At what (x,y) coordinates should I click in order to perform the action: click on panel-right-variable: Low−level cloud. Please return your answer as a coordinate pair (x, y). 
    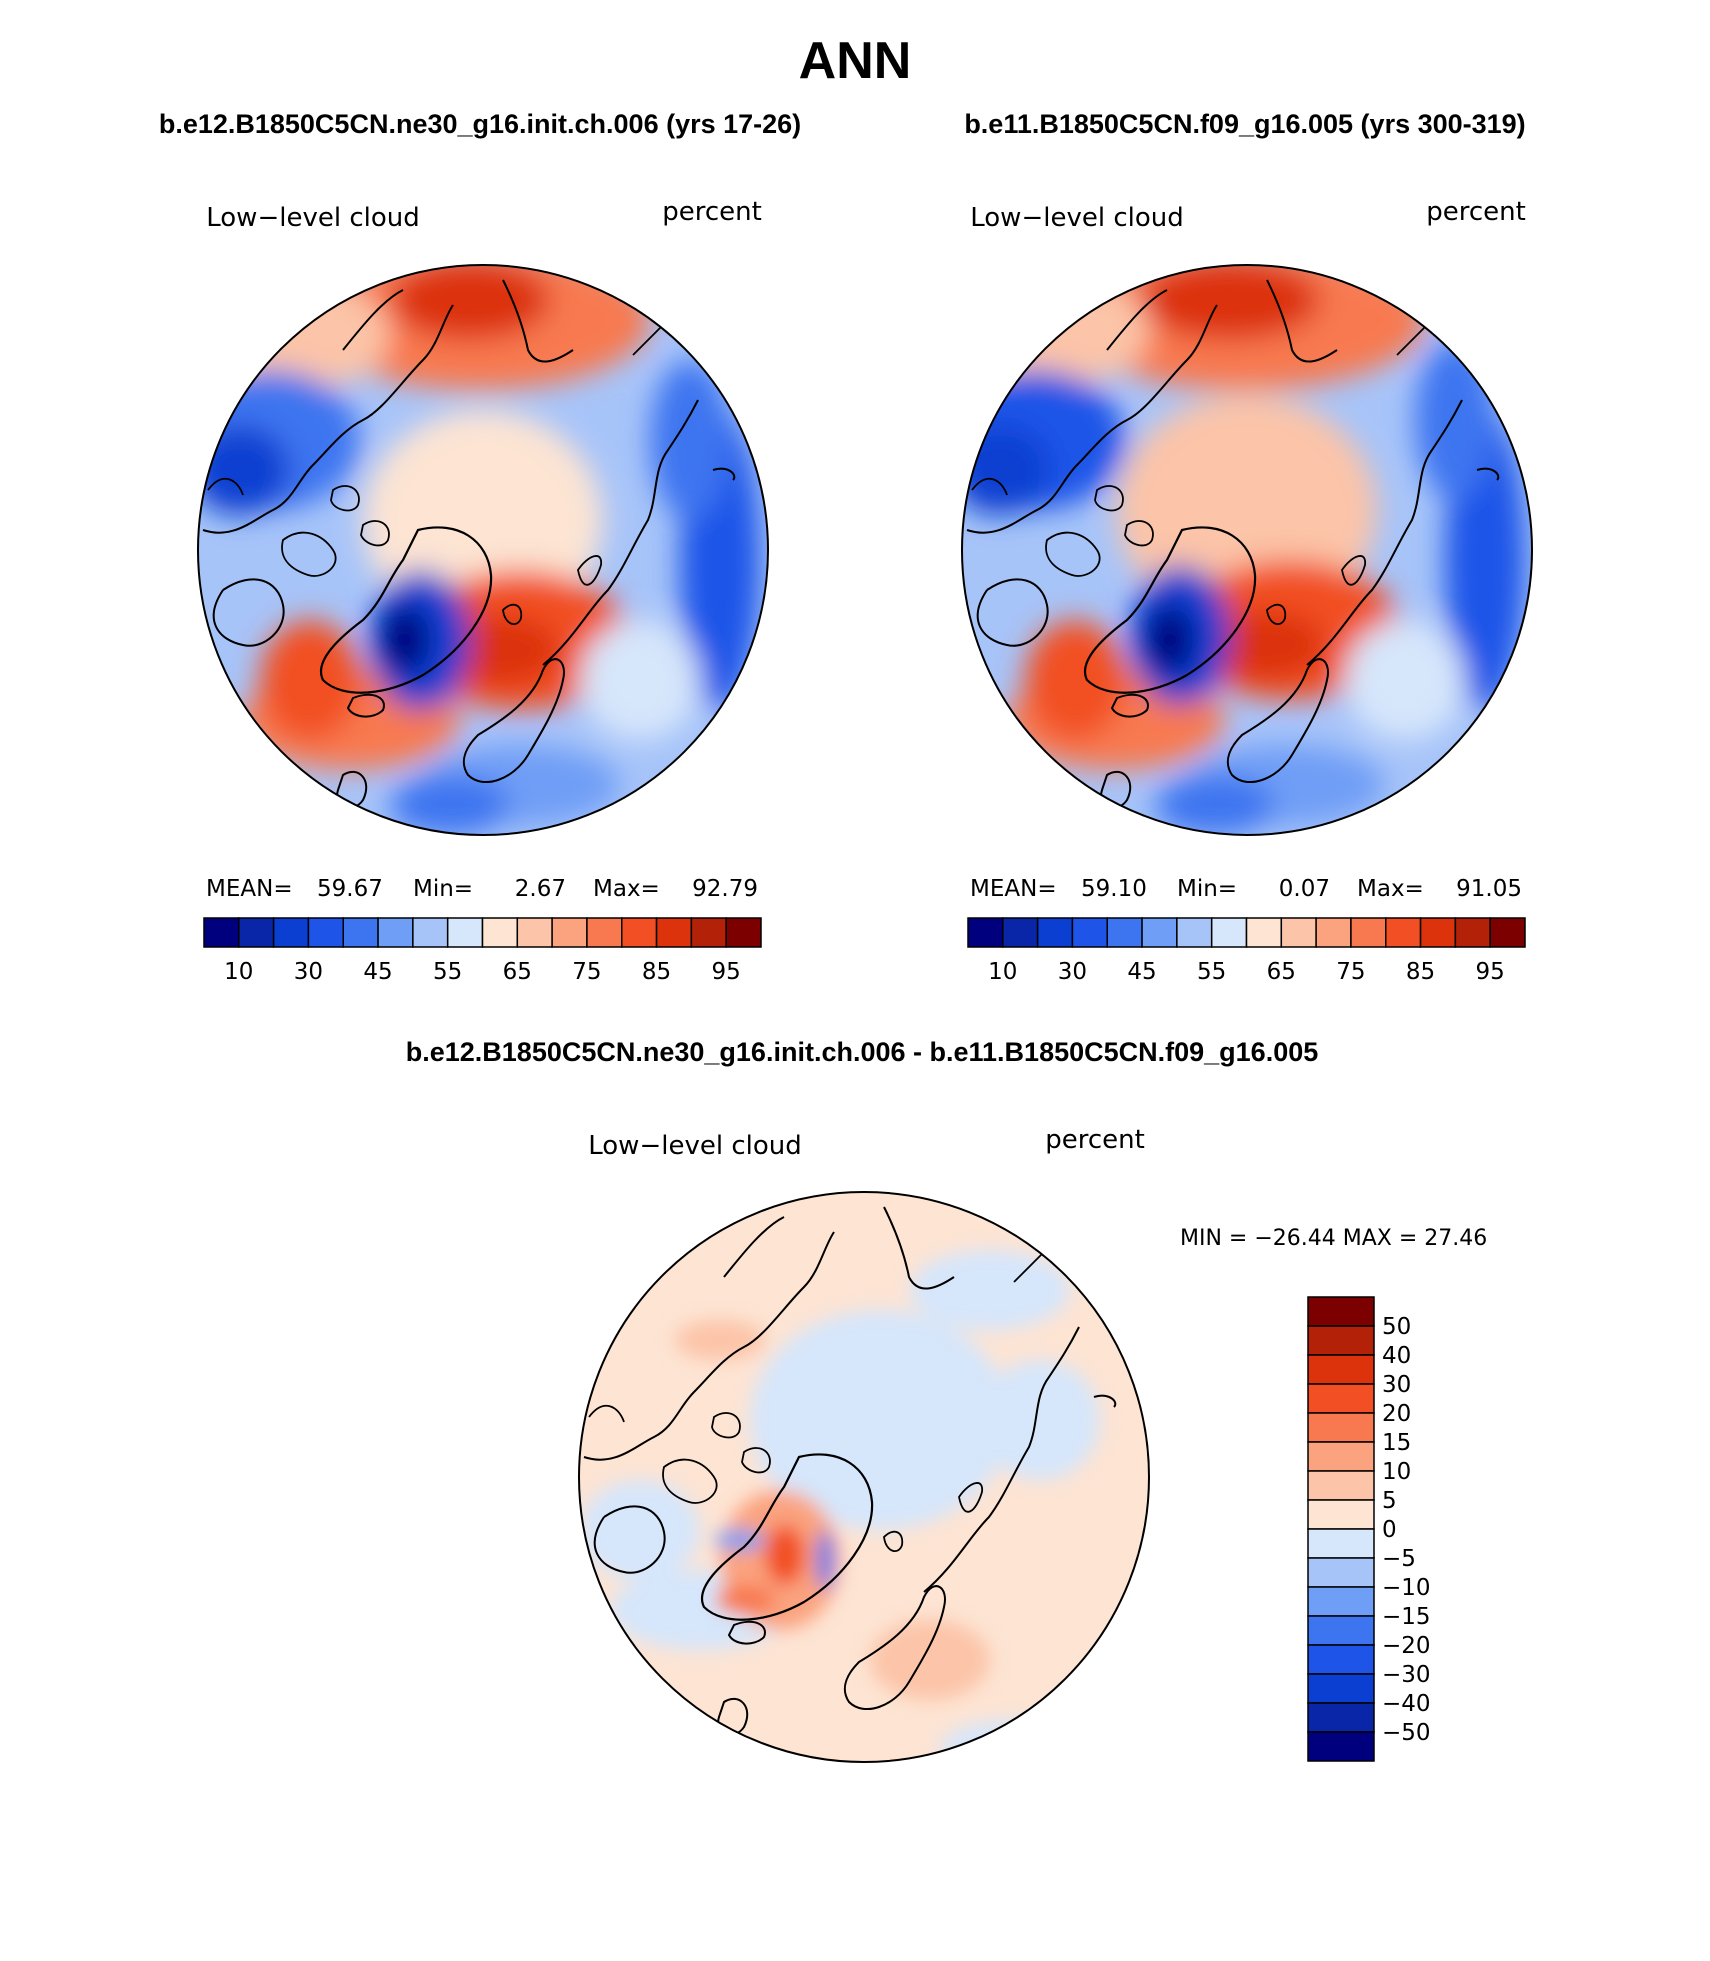
    Looking at the image, I should click on (1076, 218).